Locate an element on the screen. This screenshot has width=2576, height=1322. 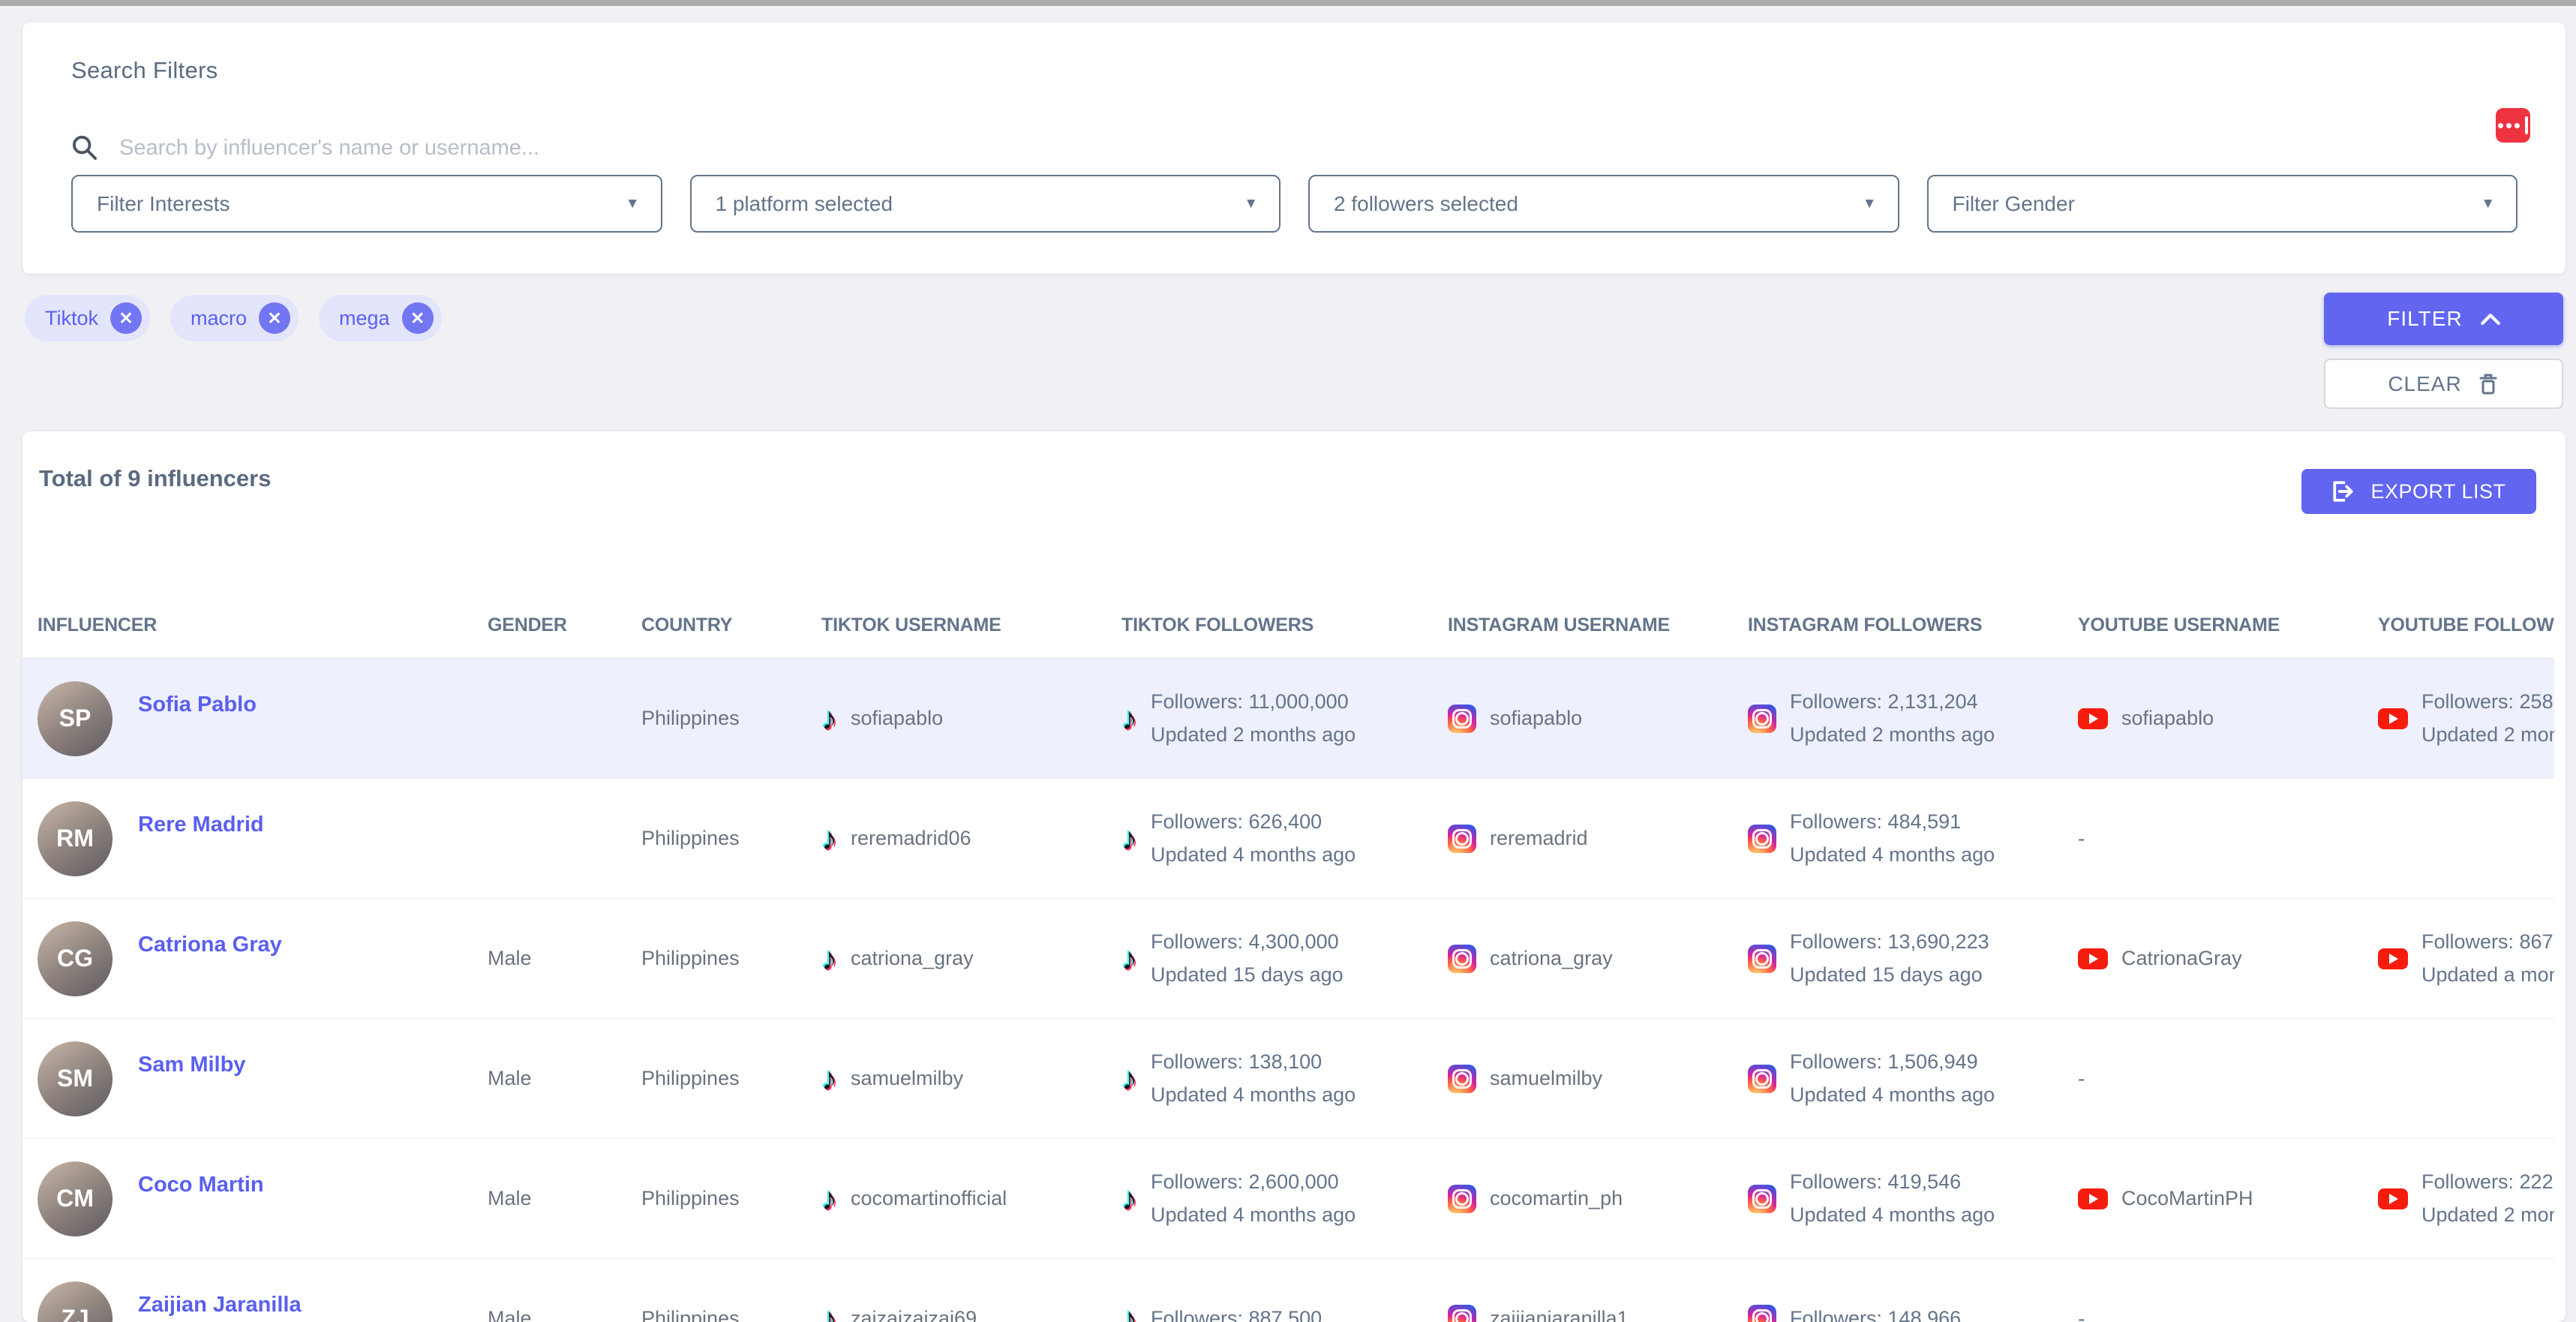
instagram-username-cell: samuelmilby is located at coordinates (1598, 1078).